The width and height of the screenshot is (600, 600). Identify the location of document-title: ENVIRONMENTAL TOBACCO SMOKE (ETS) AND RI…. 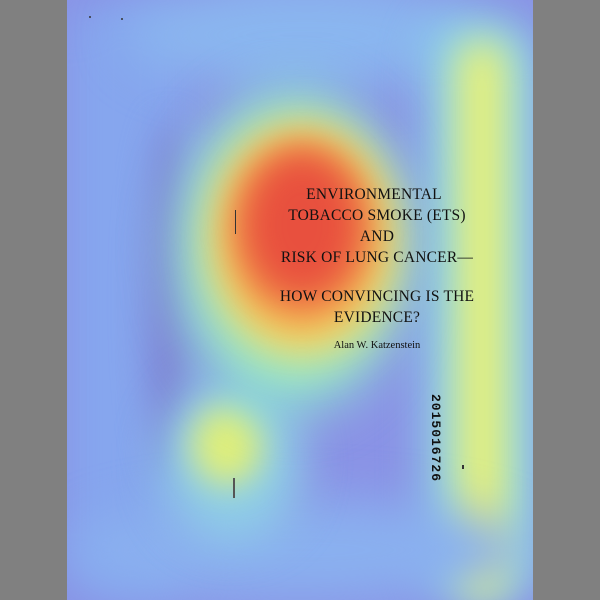
(377, 226).